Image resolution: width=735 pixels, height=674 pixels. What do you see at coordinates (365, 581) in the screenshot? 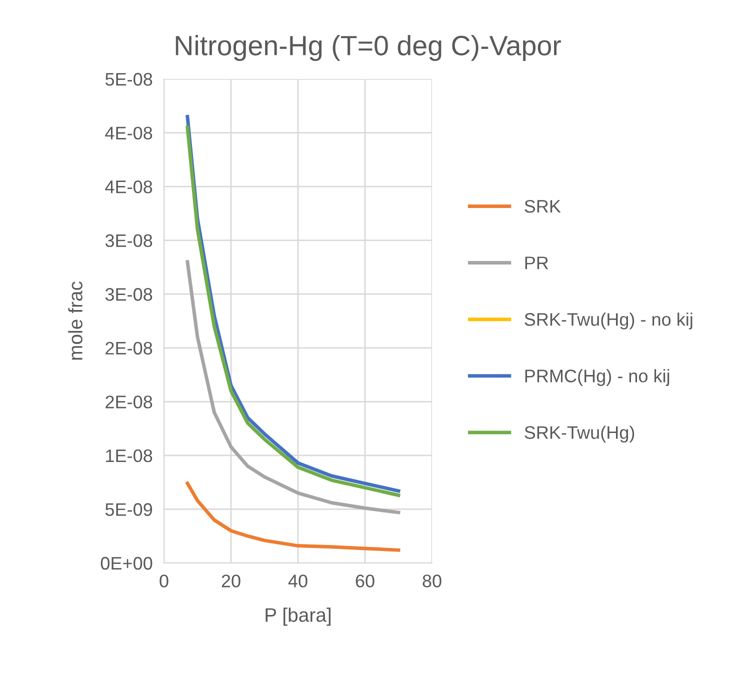
I see `x-tick-label: 60` at bounding box center [365, 581].